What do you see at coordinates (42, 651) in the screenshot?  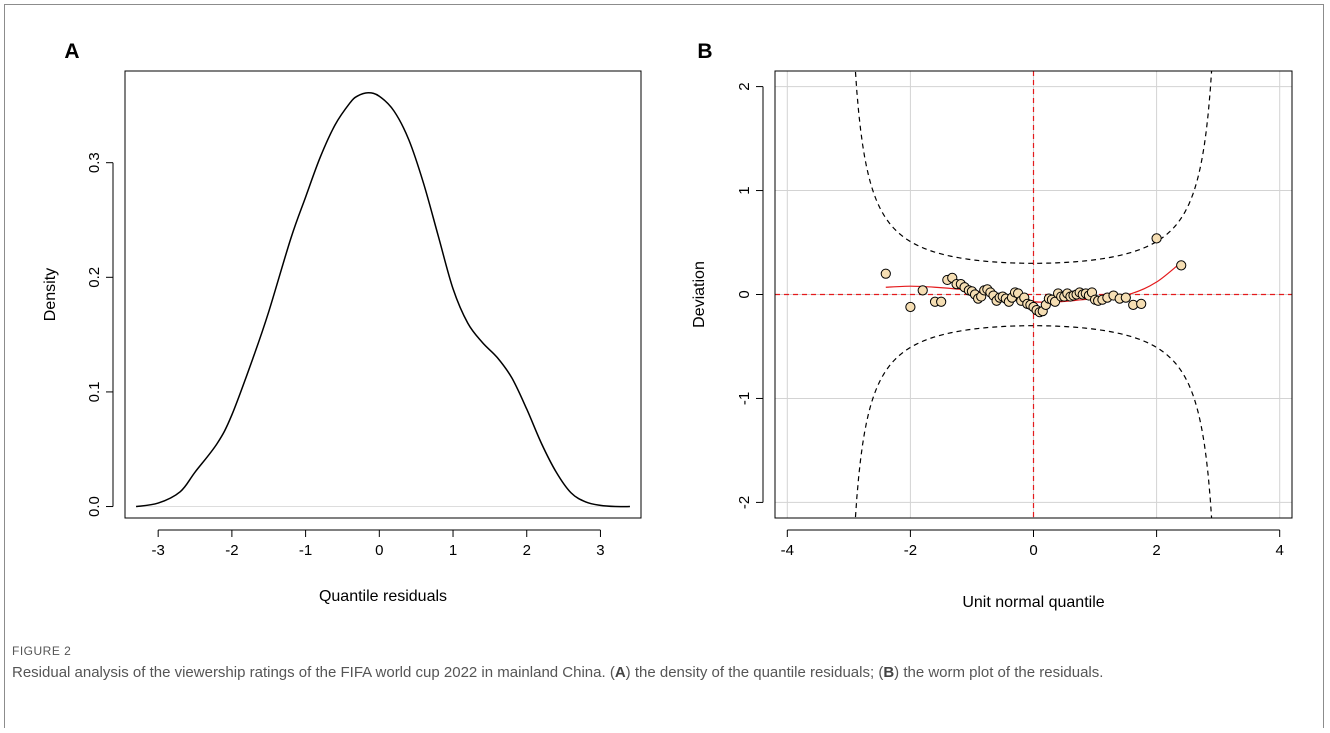 I see `figure-label: FIGURE 2` at bounding box center [42, 651].